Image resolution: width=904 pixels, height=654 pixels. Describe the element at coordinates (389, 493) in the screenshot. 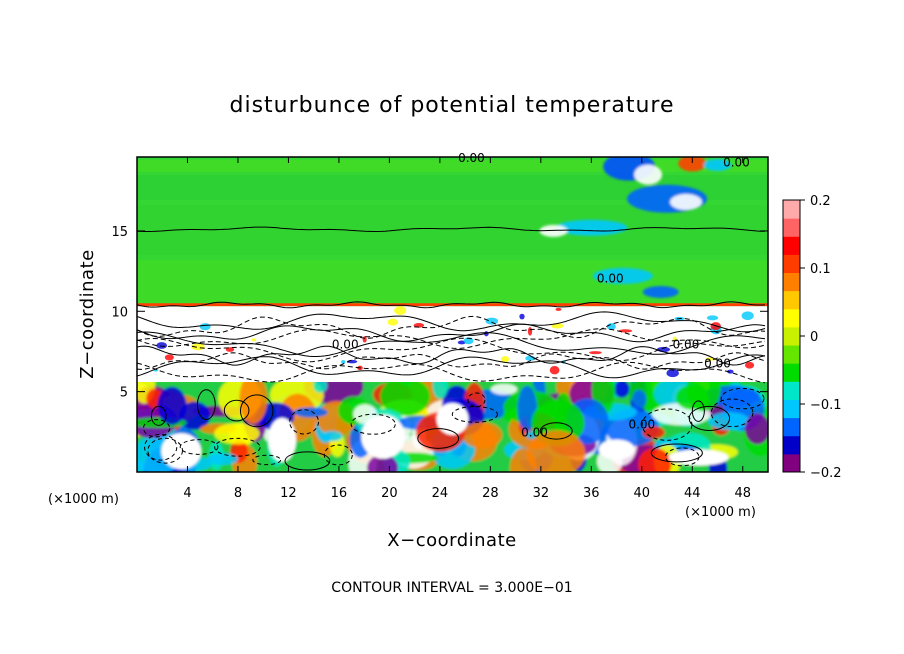

I see `x-tick-label: 20` at that location.